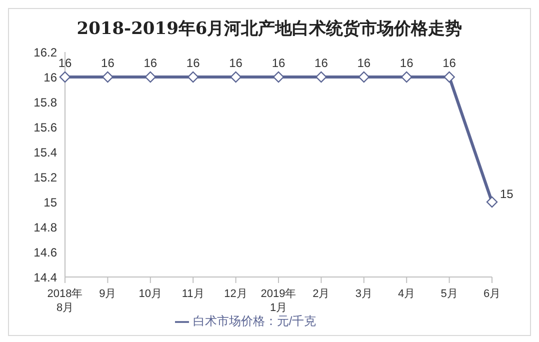  Describe the element at coordinates (107, 294) in the screenshot. I see `x-tick-label: 9月` at that location.